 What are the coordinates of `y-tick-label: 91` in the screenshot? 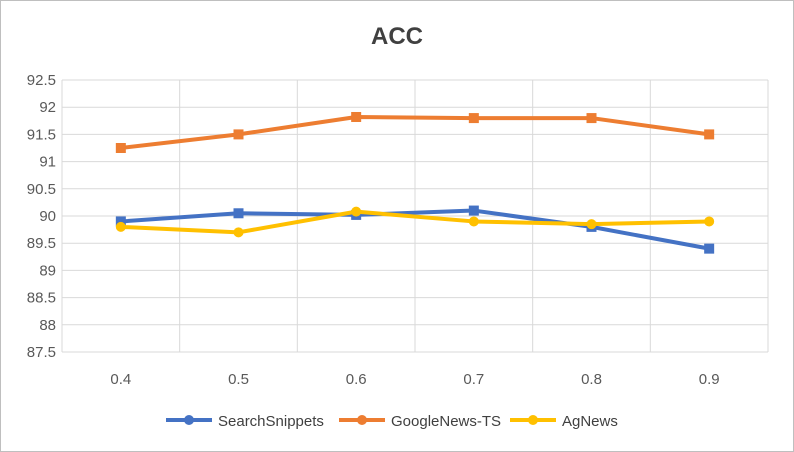 It's located at (47, 162).